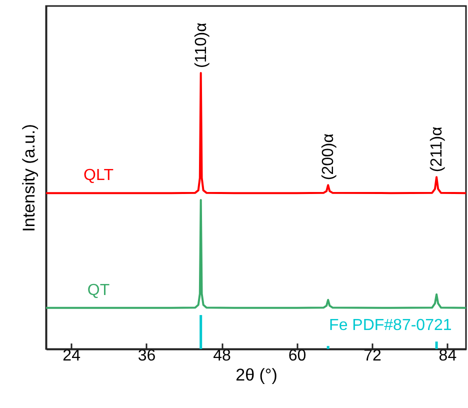 The width and height of the screenshot is (468, 408). What do you see at coordinates (99, 175) in the screenshot?
I see `series-label: QLT` at bounding box center [99, 175].